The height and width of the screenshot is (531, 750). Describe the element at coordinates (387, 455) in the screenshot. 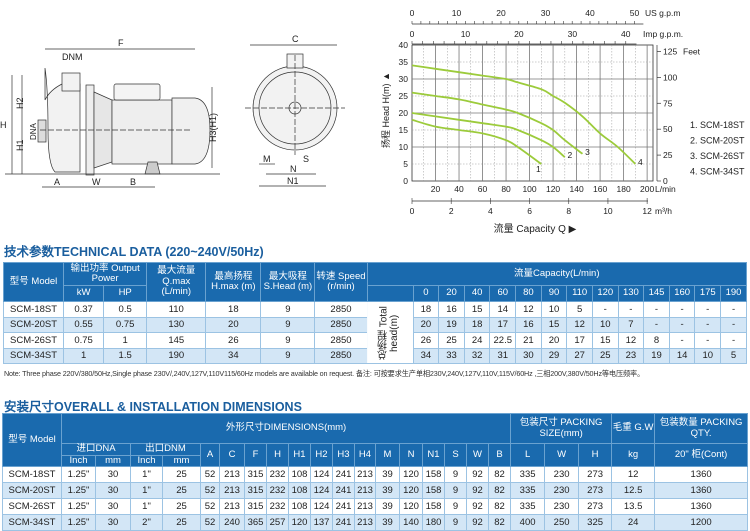

I see `header-dim-m: M` at that location.